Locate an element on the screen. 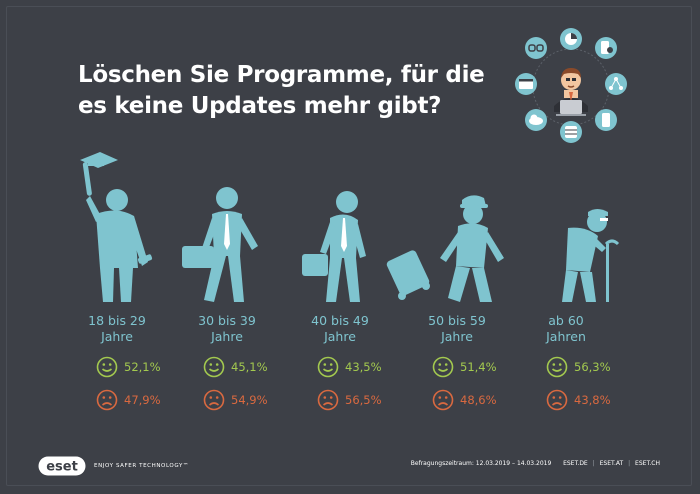  stat-value: 56,5% is located at coordinates (363, 400).